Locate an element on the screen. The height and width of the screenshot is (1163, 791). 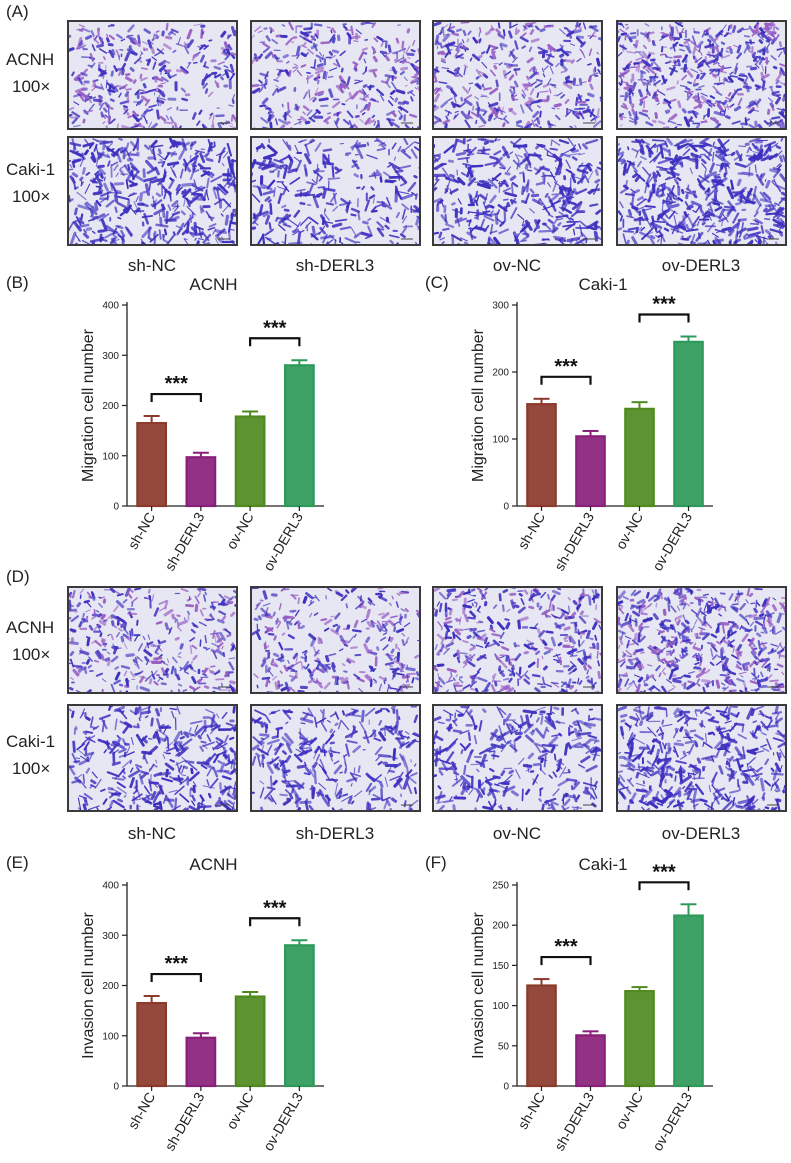
micrograph-d-acnh-ov-nc is located at coordinates (517, 640).